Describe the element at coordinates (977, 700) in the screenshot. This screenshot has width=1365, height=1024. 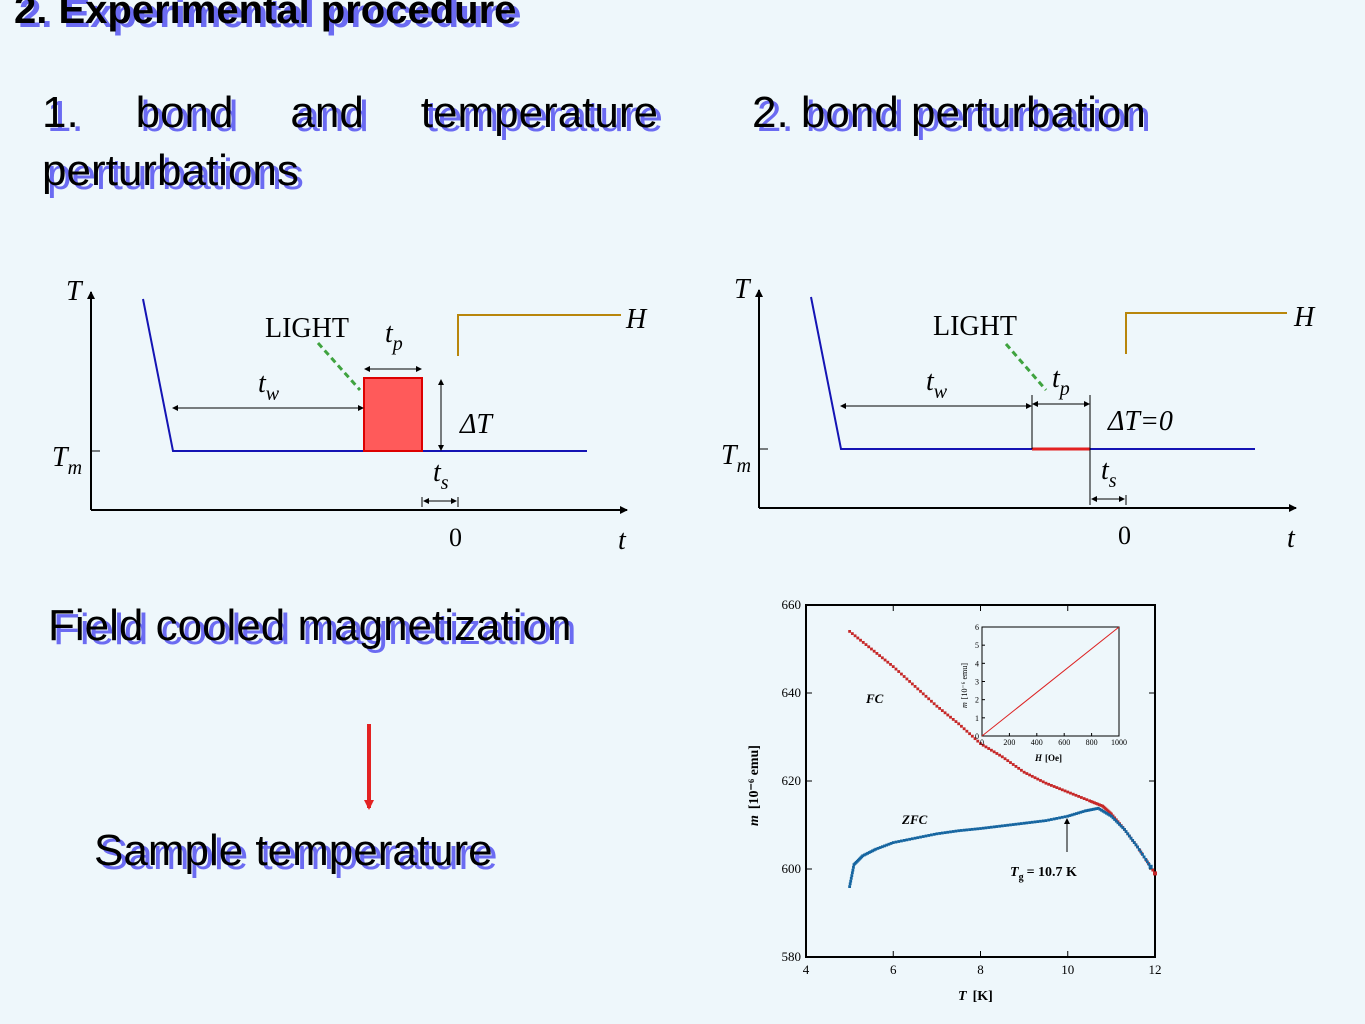
I see `inset-y-tick-label: 2` at that location.